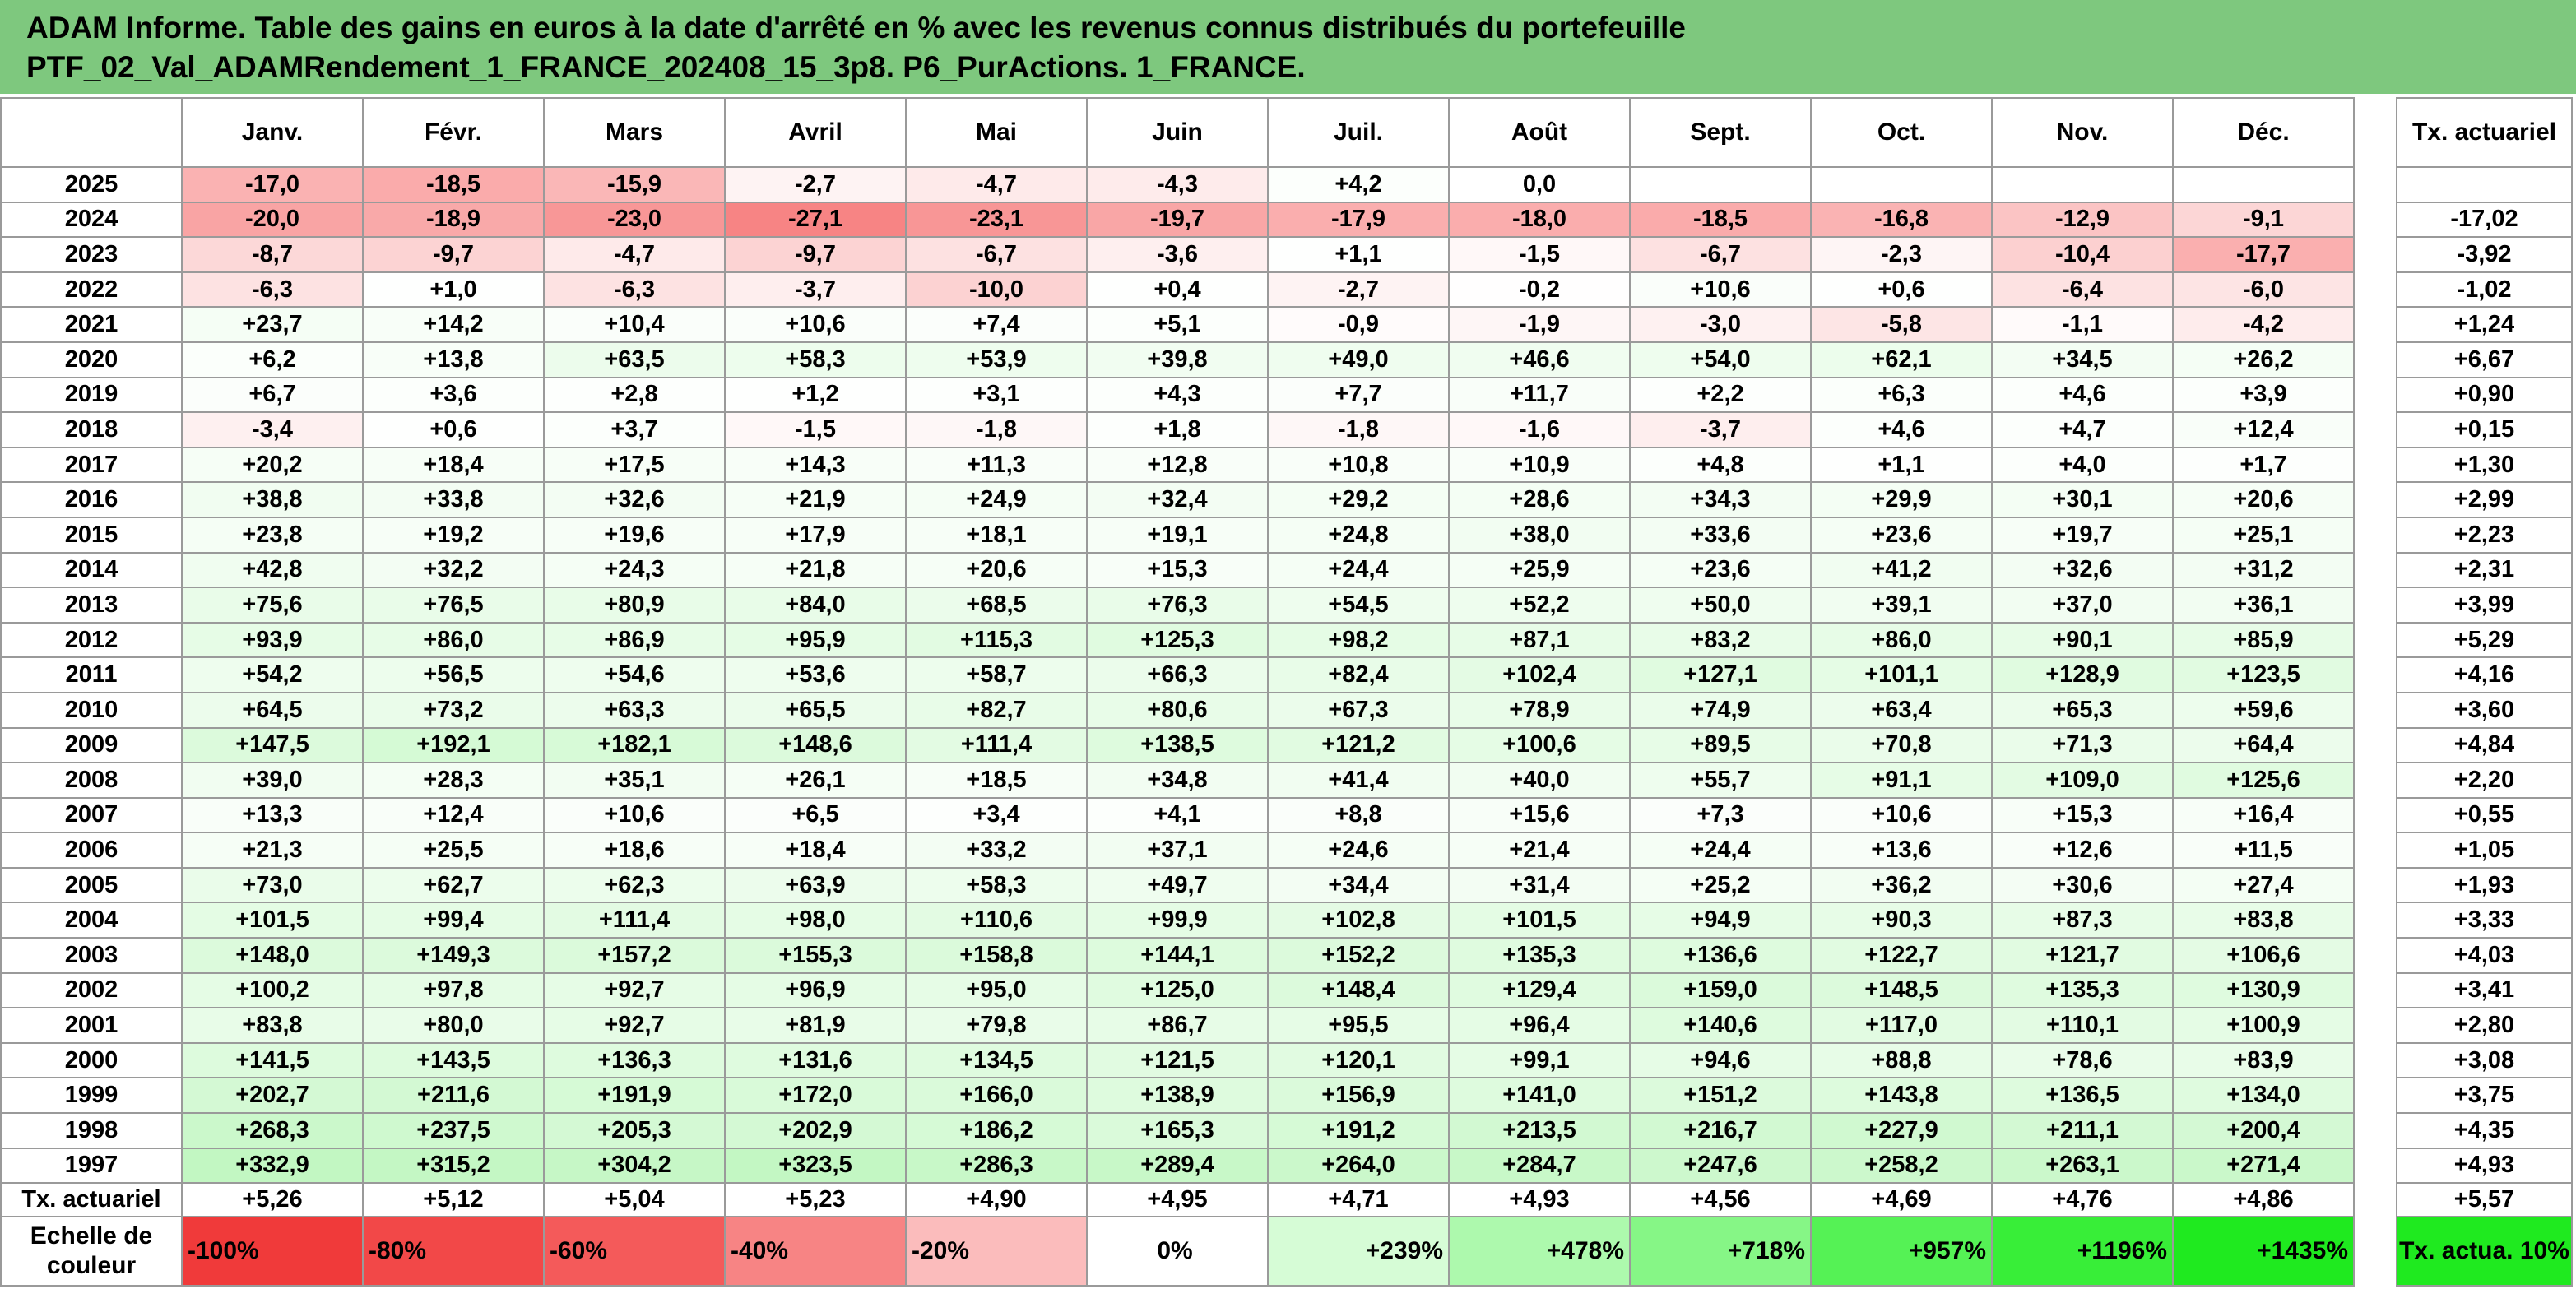  What do you see at coordinates (634, 640) in the screenshot?
I see `gain-cell: +86,9` at bounding box center [634, 640].